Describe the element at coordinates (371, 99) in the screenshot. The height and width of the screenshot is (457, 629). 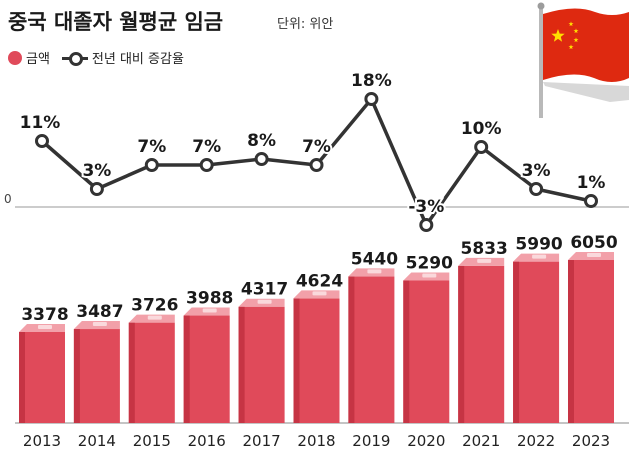
I see `growth-point-2019` at that location.